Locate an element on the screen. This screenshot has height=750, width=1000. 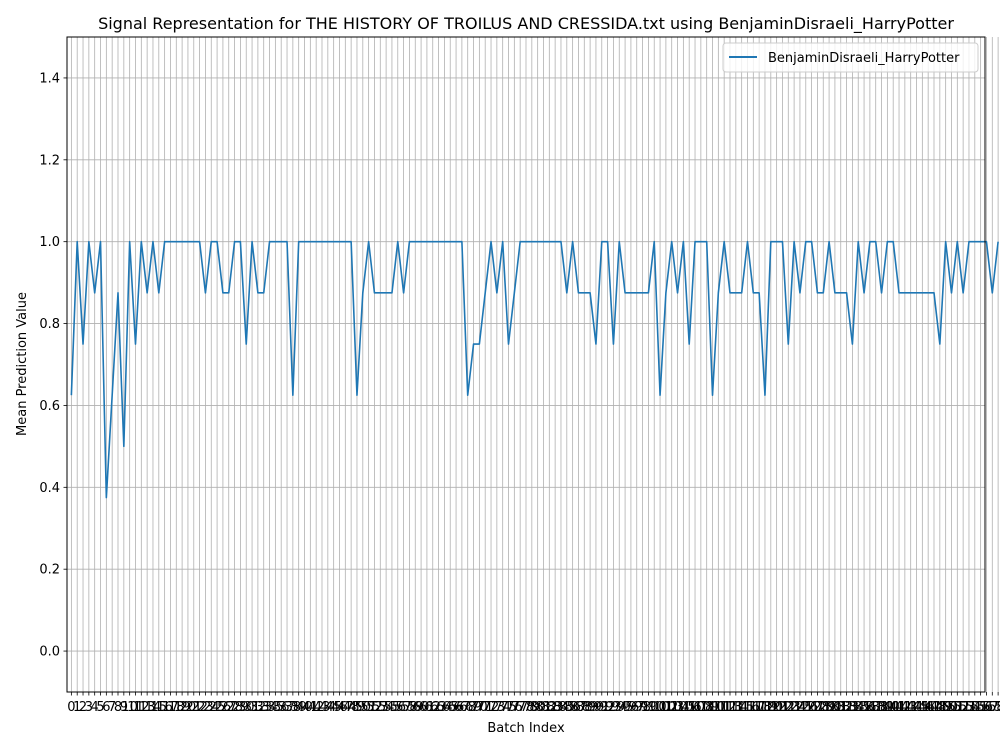
x-tick-label: 70 is located at coordinates (479, 707).